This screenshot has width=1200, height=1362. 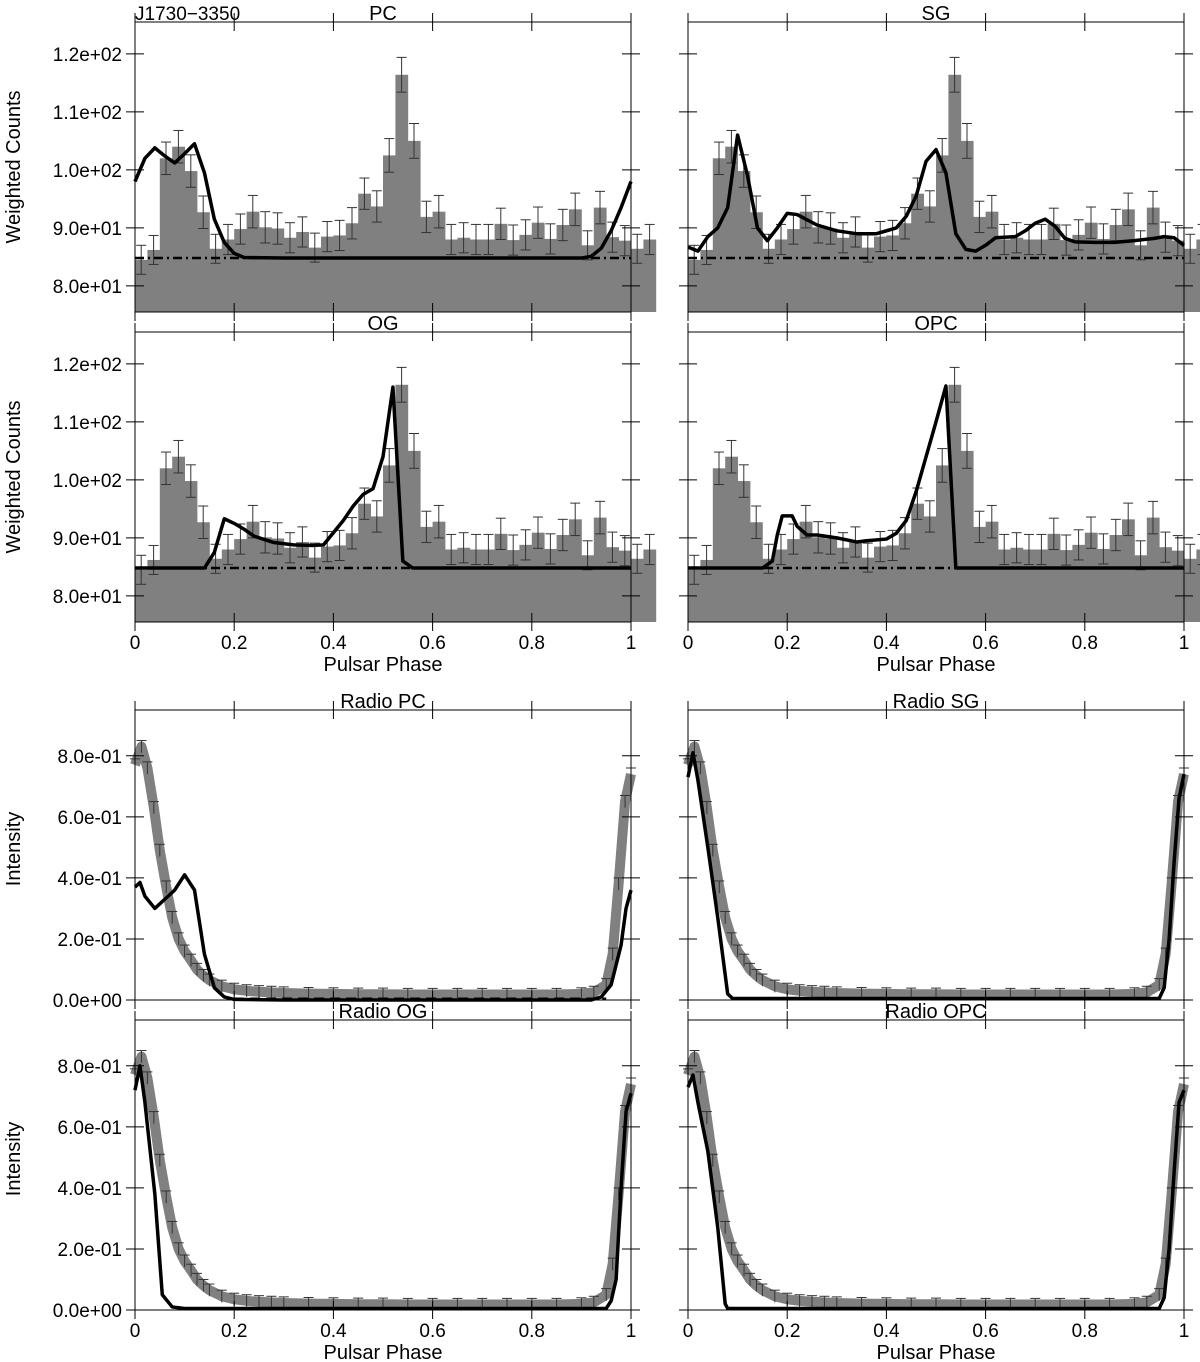 I want to click on radio-profile-line, so click(x=936, y=870).